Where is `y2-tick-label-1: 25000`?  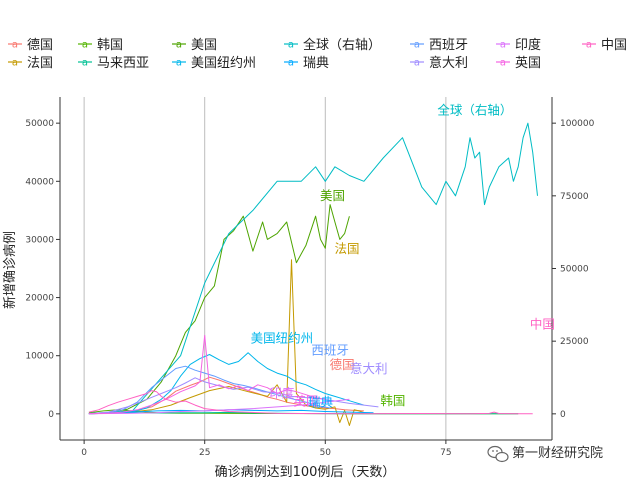
y2-tick-label-1: 25000 is located at coordinates (574, 342).